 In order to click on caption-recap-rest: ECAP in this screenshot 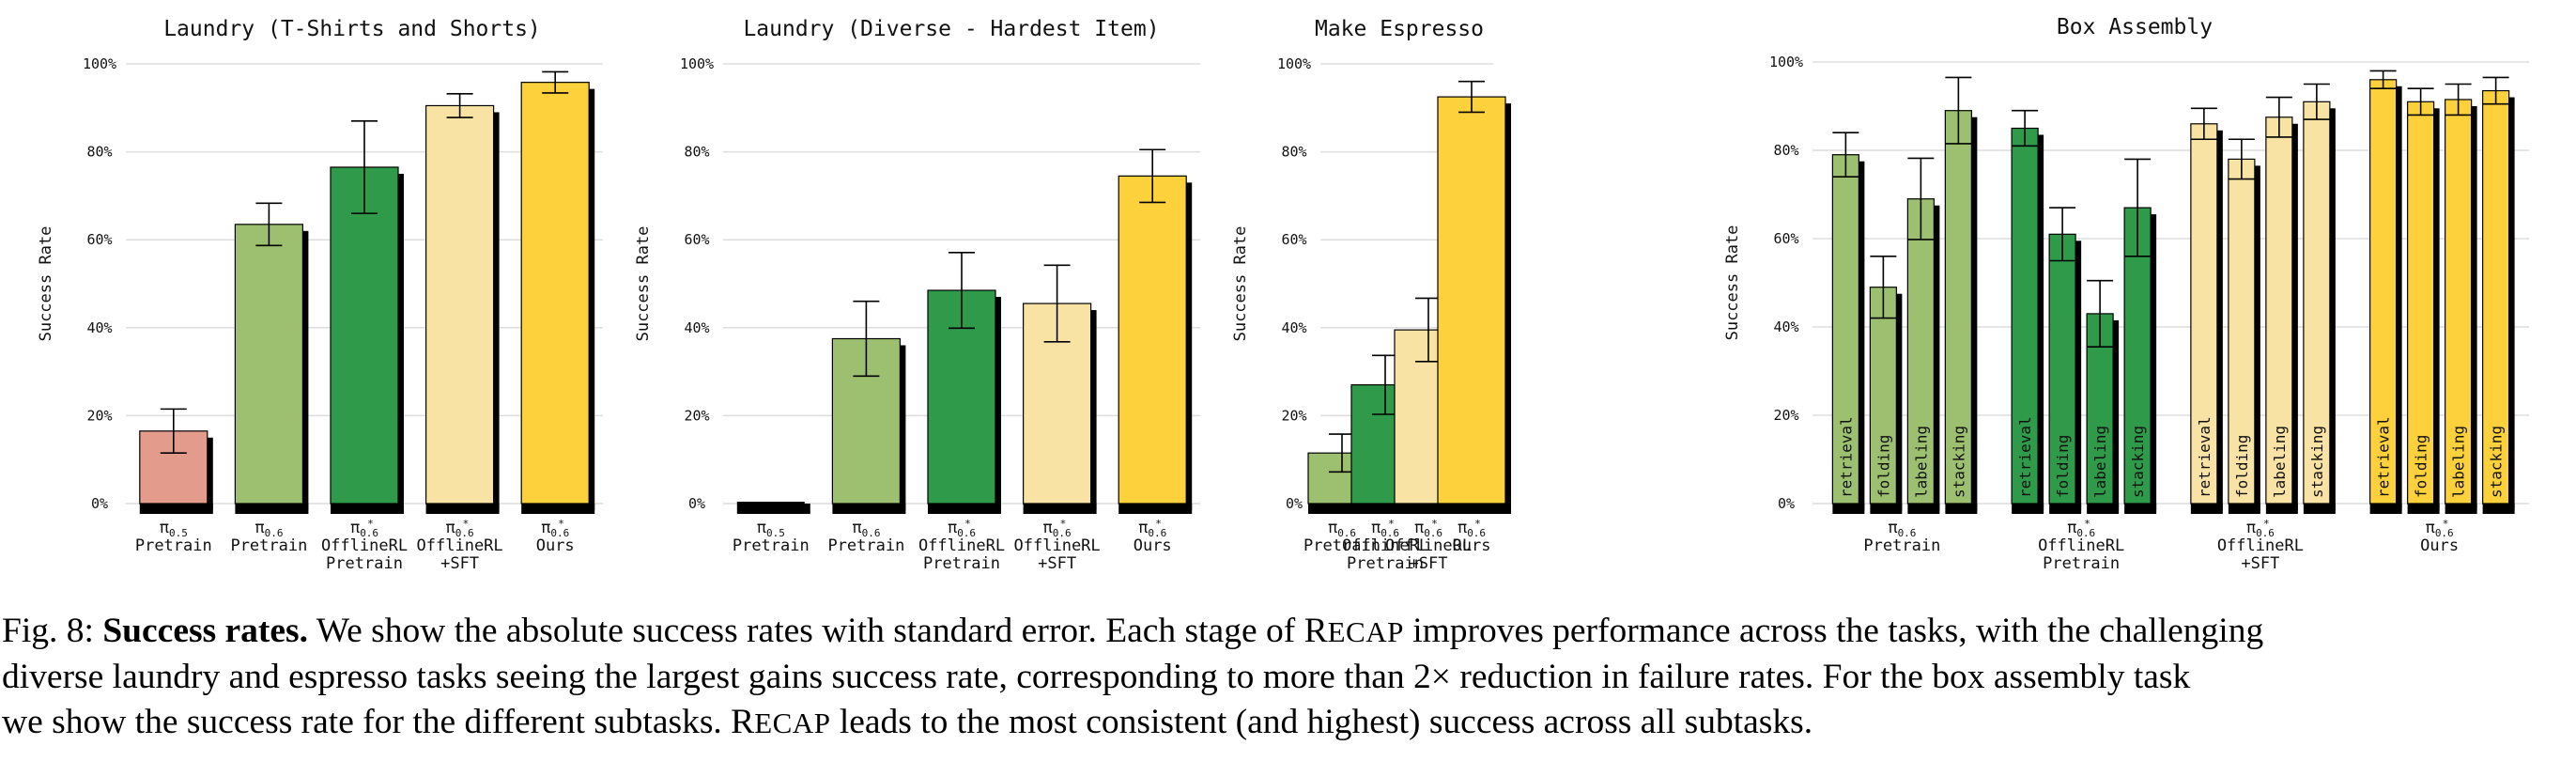, I will do `click(1365, 632)`.